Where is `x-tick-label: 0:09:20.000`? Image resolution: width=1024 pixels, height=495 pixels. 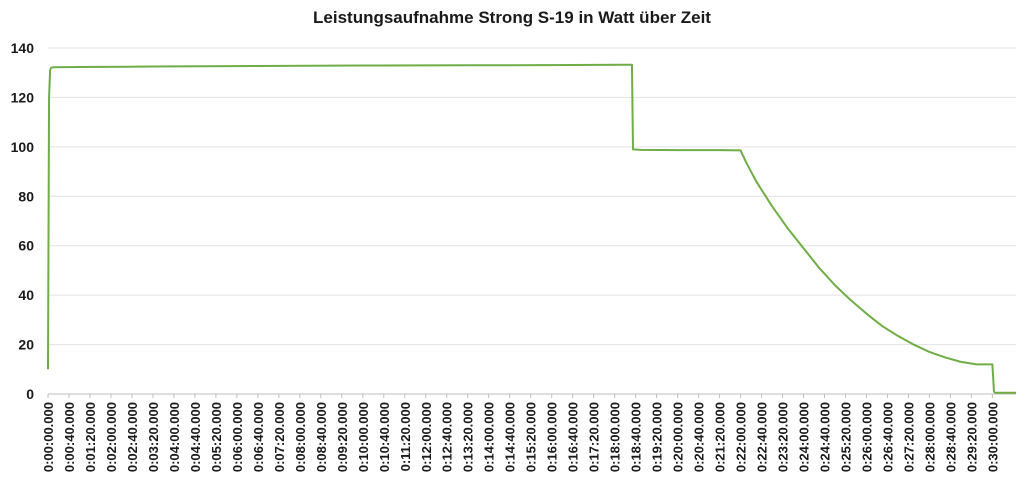 x-tick-label: 0:09:20.000 is located at coordinates (342, 437).